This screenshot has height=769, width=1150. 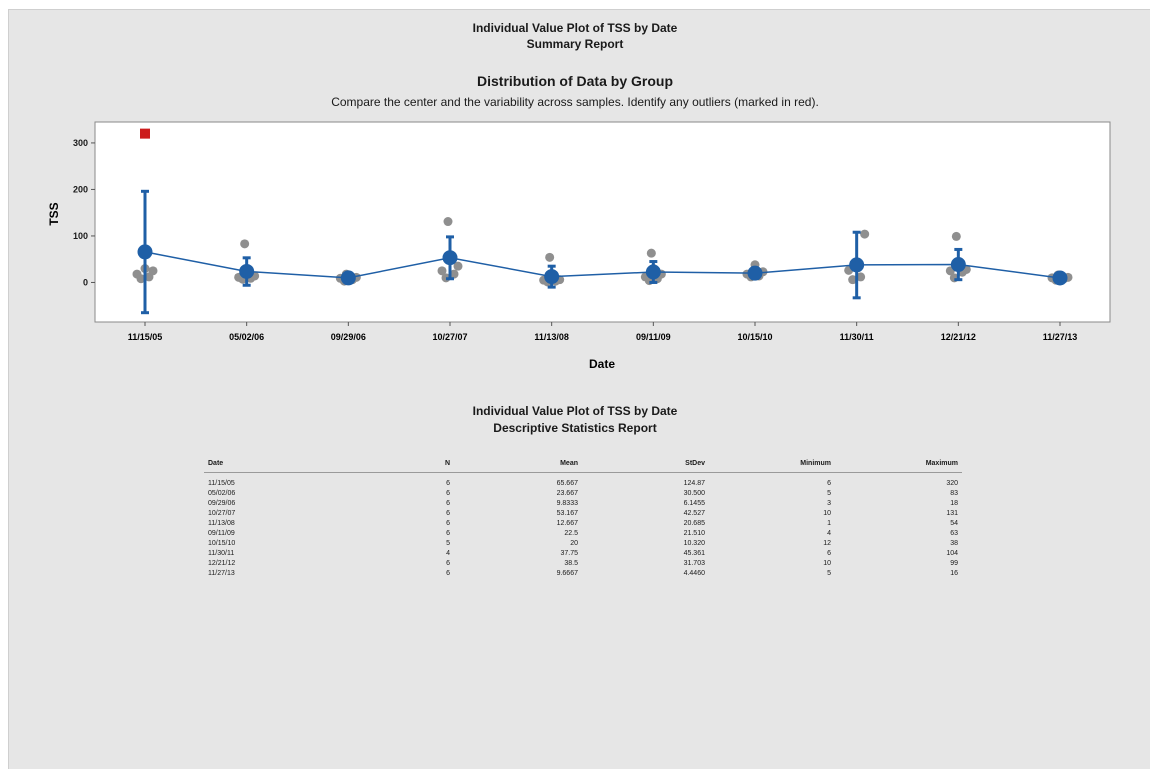 I want to click on cell-stdev: 30.500, so click(x=694, y=493).